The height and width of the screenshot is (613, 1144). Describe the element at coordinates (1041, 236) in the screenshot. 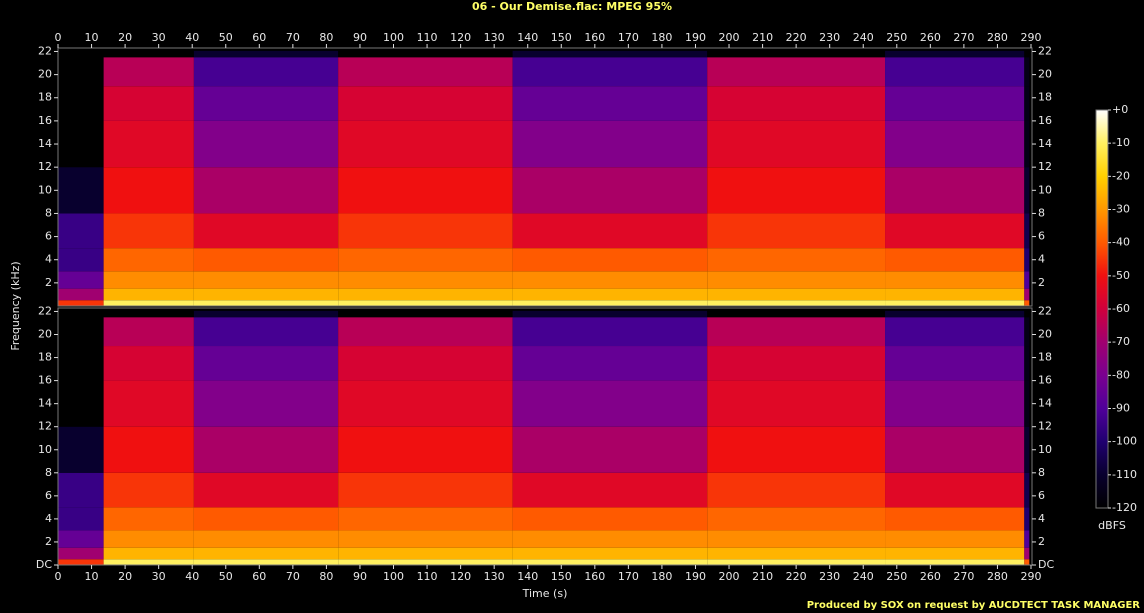

I see `y-tick-label: 6` at that location.